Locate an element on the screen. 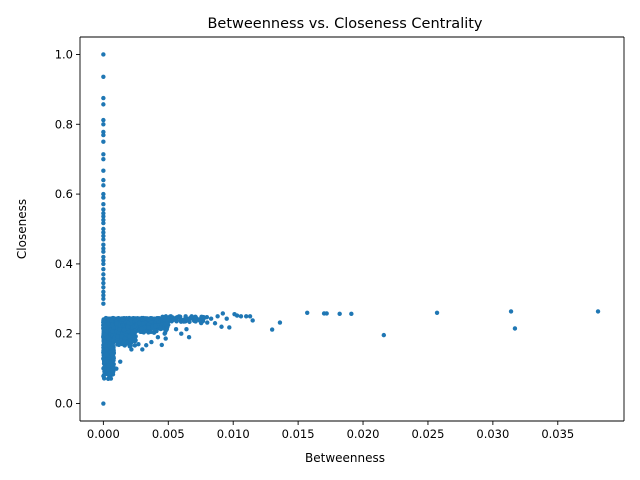  x-axis-label: Betweenness is located at coordinates (345, 458).